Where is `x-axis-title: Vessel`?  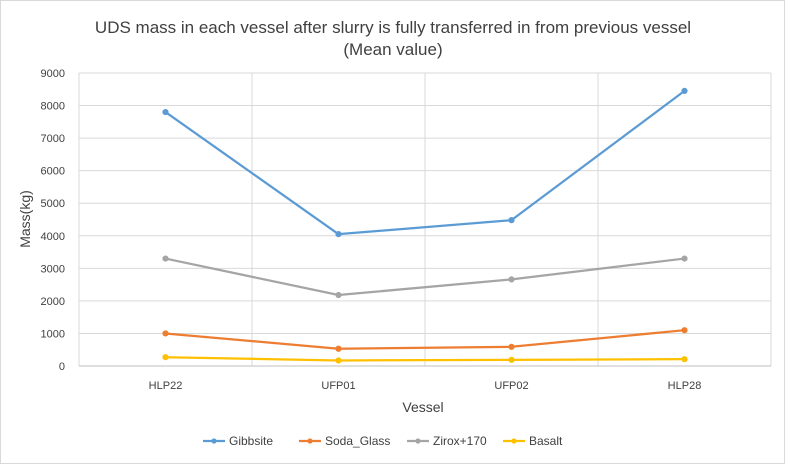 x-axis-title: Vessel is located at coordinates (422, 407).